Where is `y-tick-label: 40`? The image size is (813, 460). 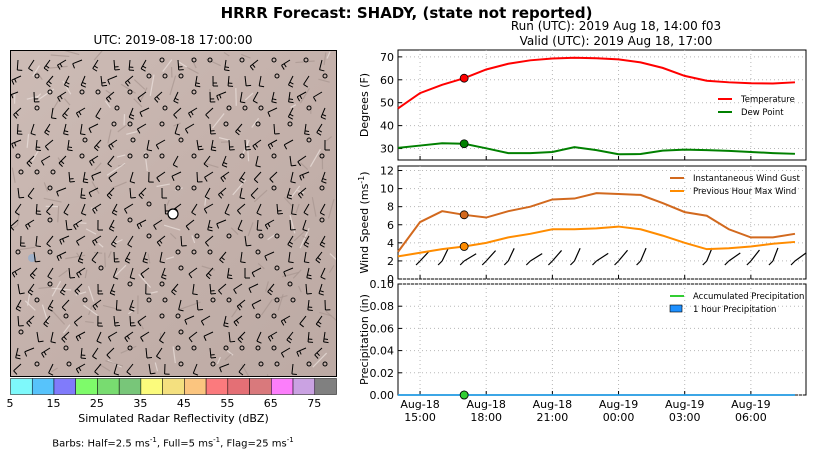 y-tick-label: 40 is located at coordinates (387, 126).